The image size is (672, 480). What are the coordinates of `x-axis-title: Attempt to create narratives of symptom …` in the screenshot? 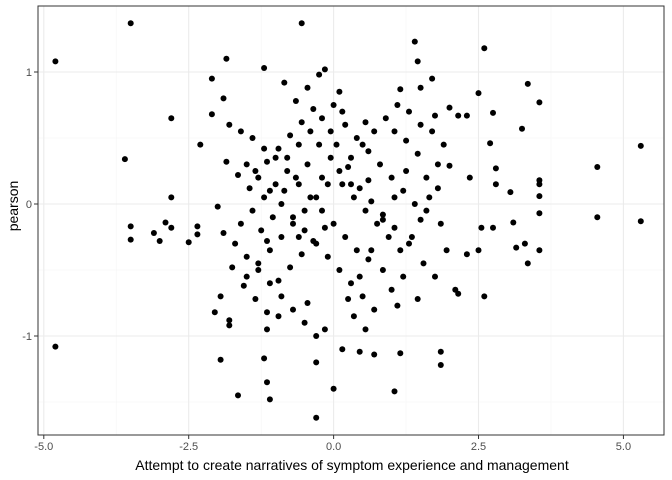 It's located at (352, 465).